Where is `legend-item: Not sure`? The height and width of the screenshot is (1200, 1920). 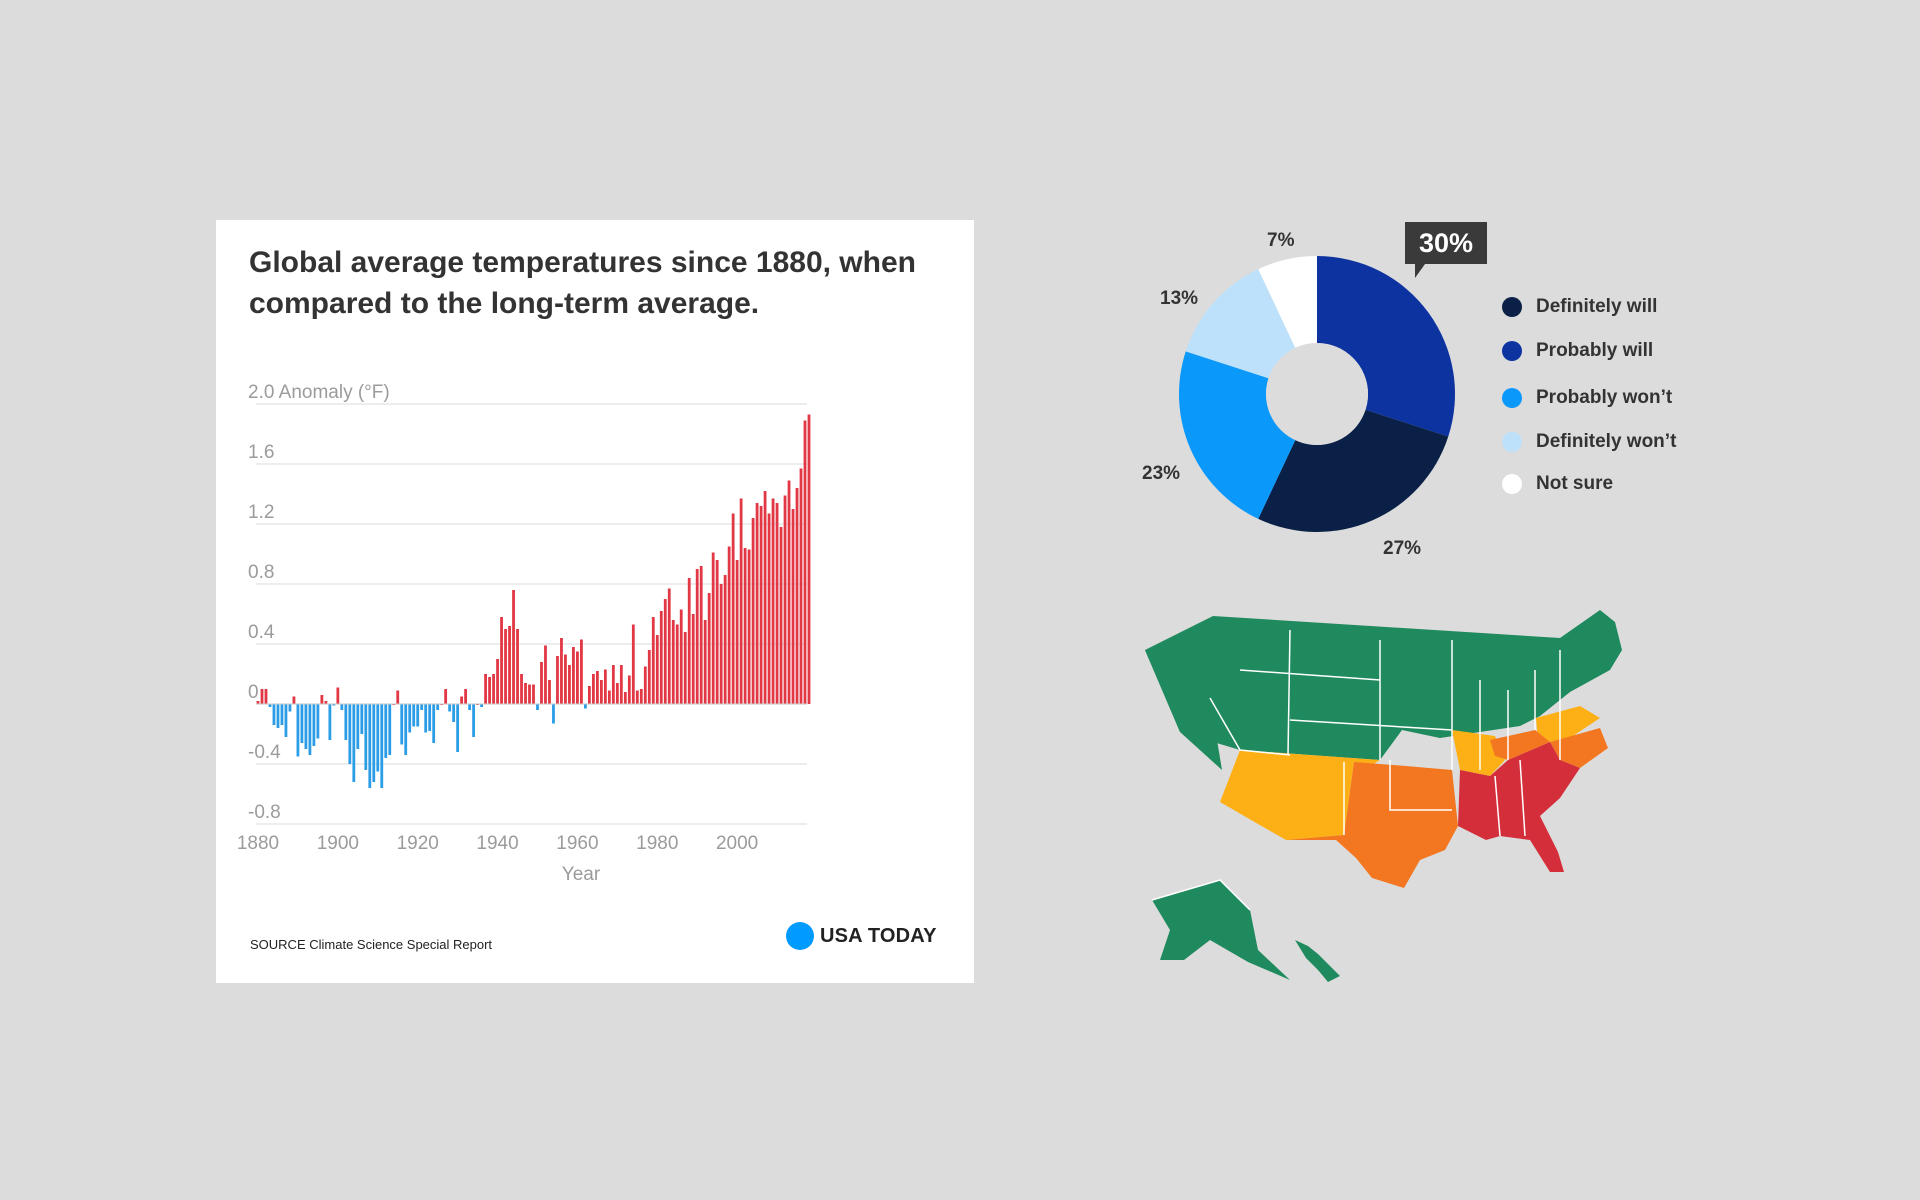 legend-item: Not sure is located at coordinates (1632, 484).